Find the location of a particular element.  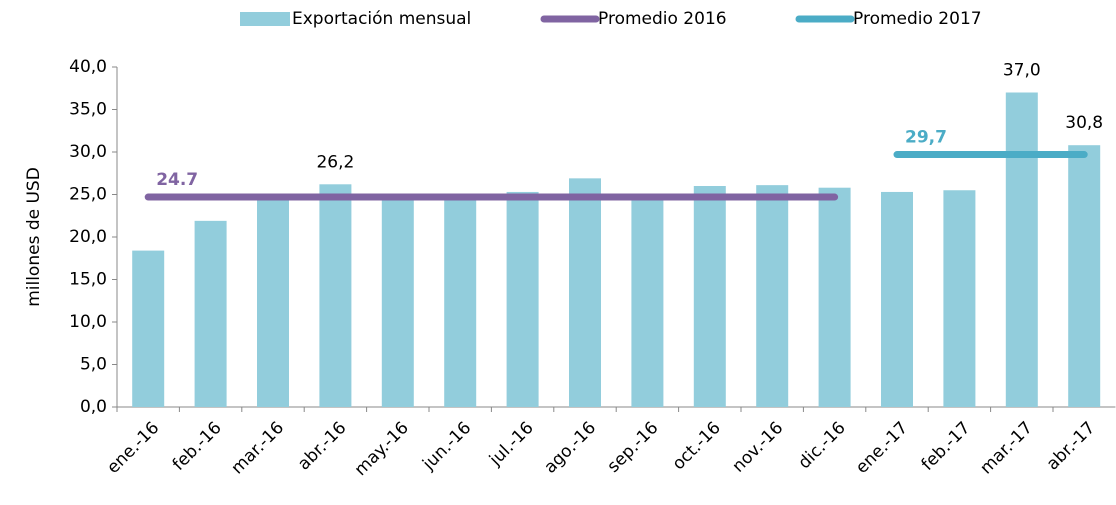

x-tick-label: jul.-16 is located at coordinates (511, 444).